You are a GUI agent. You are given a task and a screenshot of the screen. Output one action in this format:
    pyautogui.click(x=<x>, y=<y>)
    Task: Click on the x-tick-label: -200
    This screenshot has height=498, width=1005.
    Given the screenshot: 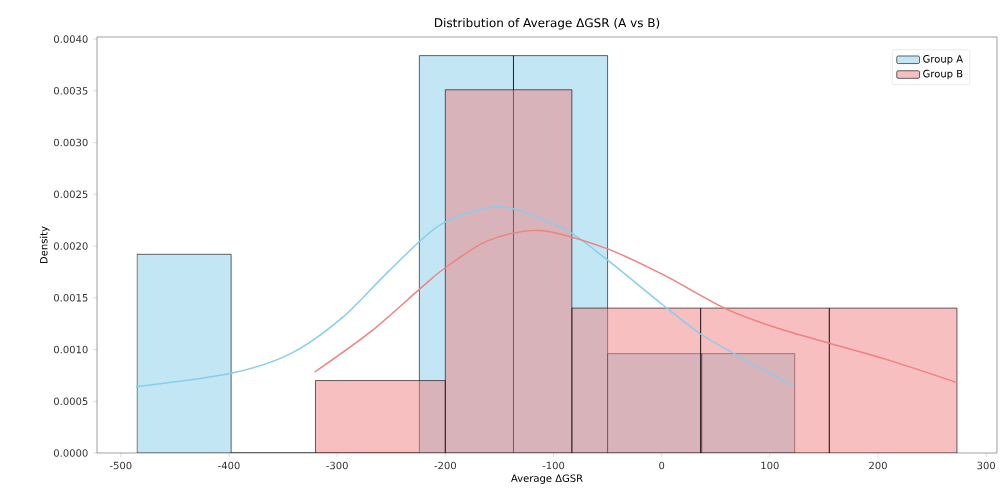 What is the action you would take?
    pyautogui.click(x=445, y=465)
    